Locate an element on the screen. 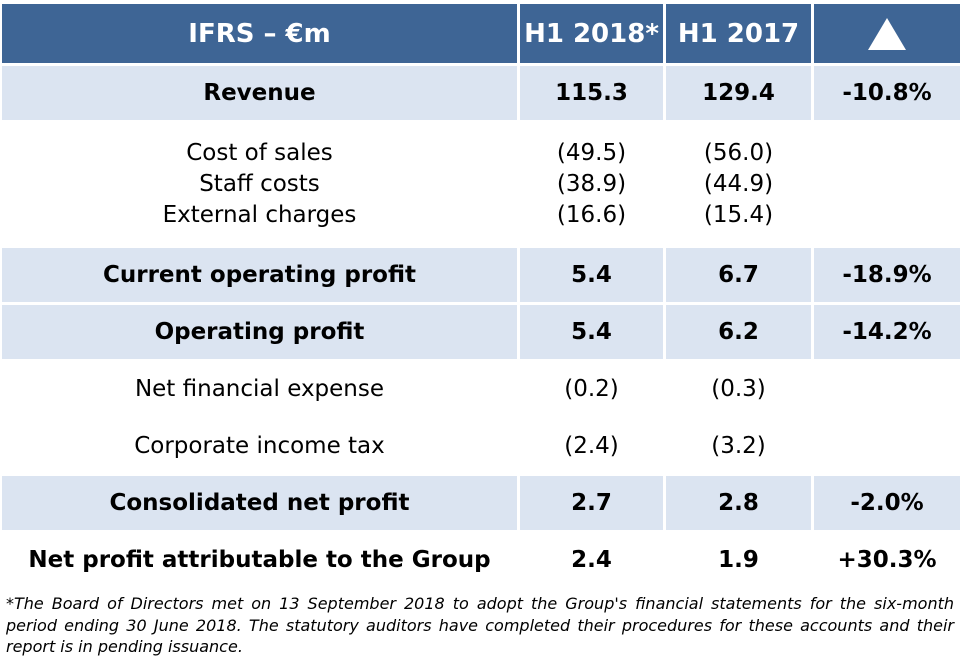  row-h1-2017: 6.2 is located at coordinates (740, 332).